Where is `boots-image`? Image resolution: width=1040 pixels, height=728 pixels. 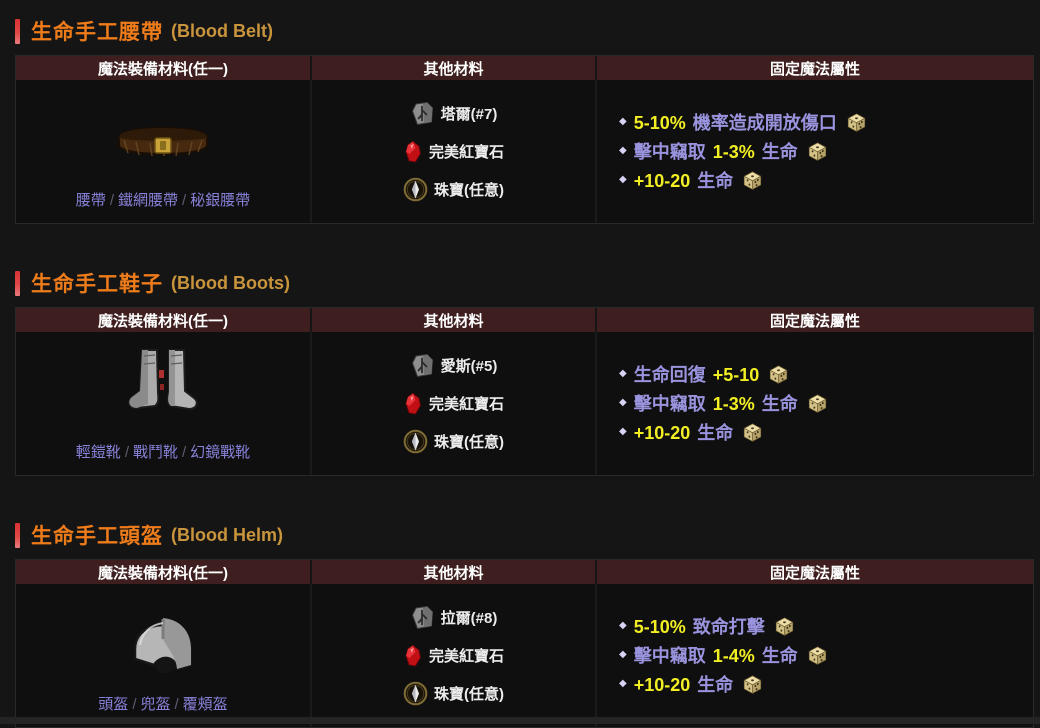
boots-image is located at coordinates (163, 379).